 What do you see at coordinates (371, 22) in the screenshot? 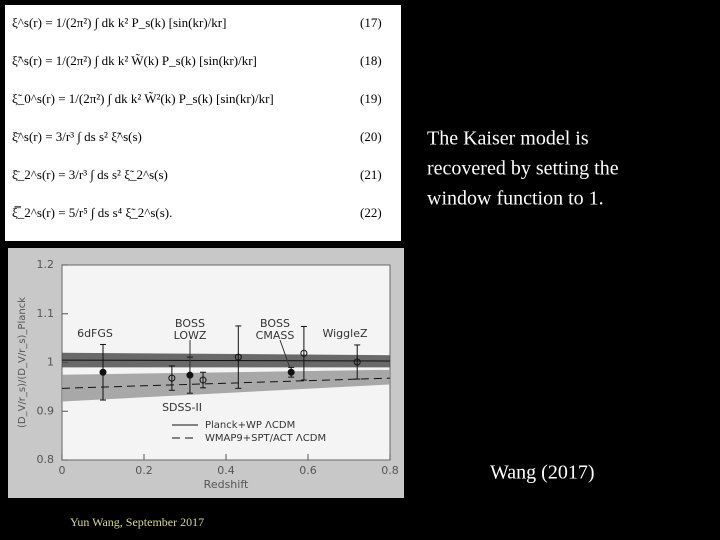
I see `equation-number: (17)` at bounding box center [371, 22].